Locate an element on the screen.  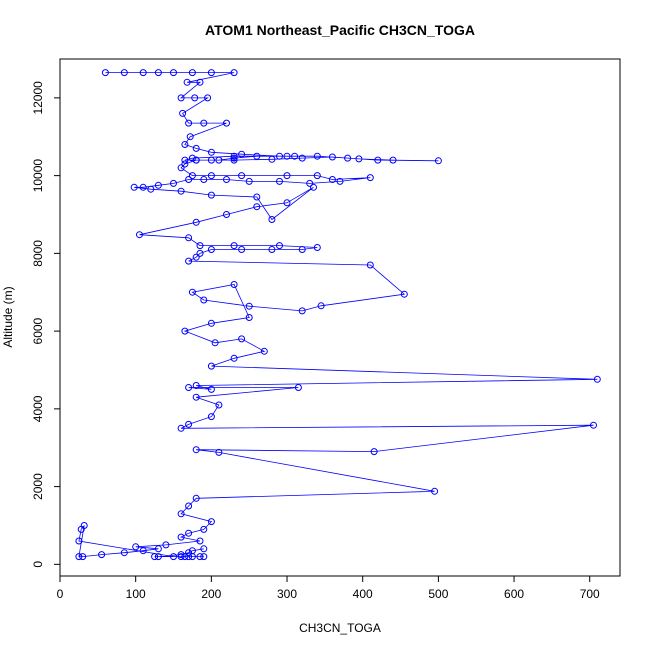
x-tick-label: 600 is located at coordinates (514, 594).